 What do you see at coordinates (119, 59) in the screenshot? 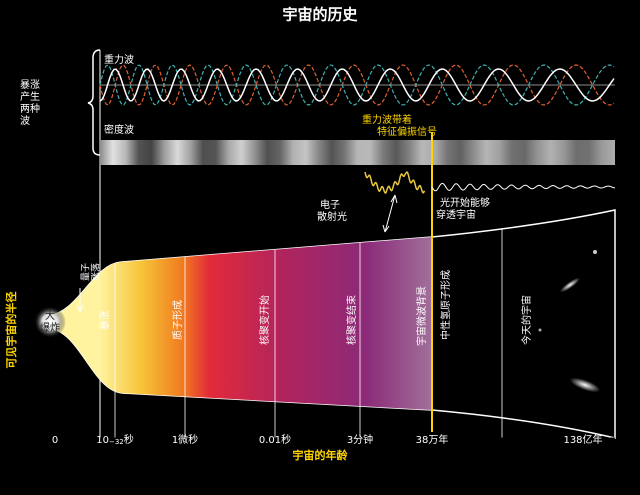
I see `wave-label: 重力波` at bounding box center [119, 59].